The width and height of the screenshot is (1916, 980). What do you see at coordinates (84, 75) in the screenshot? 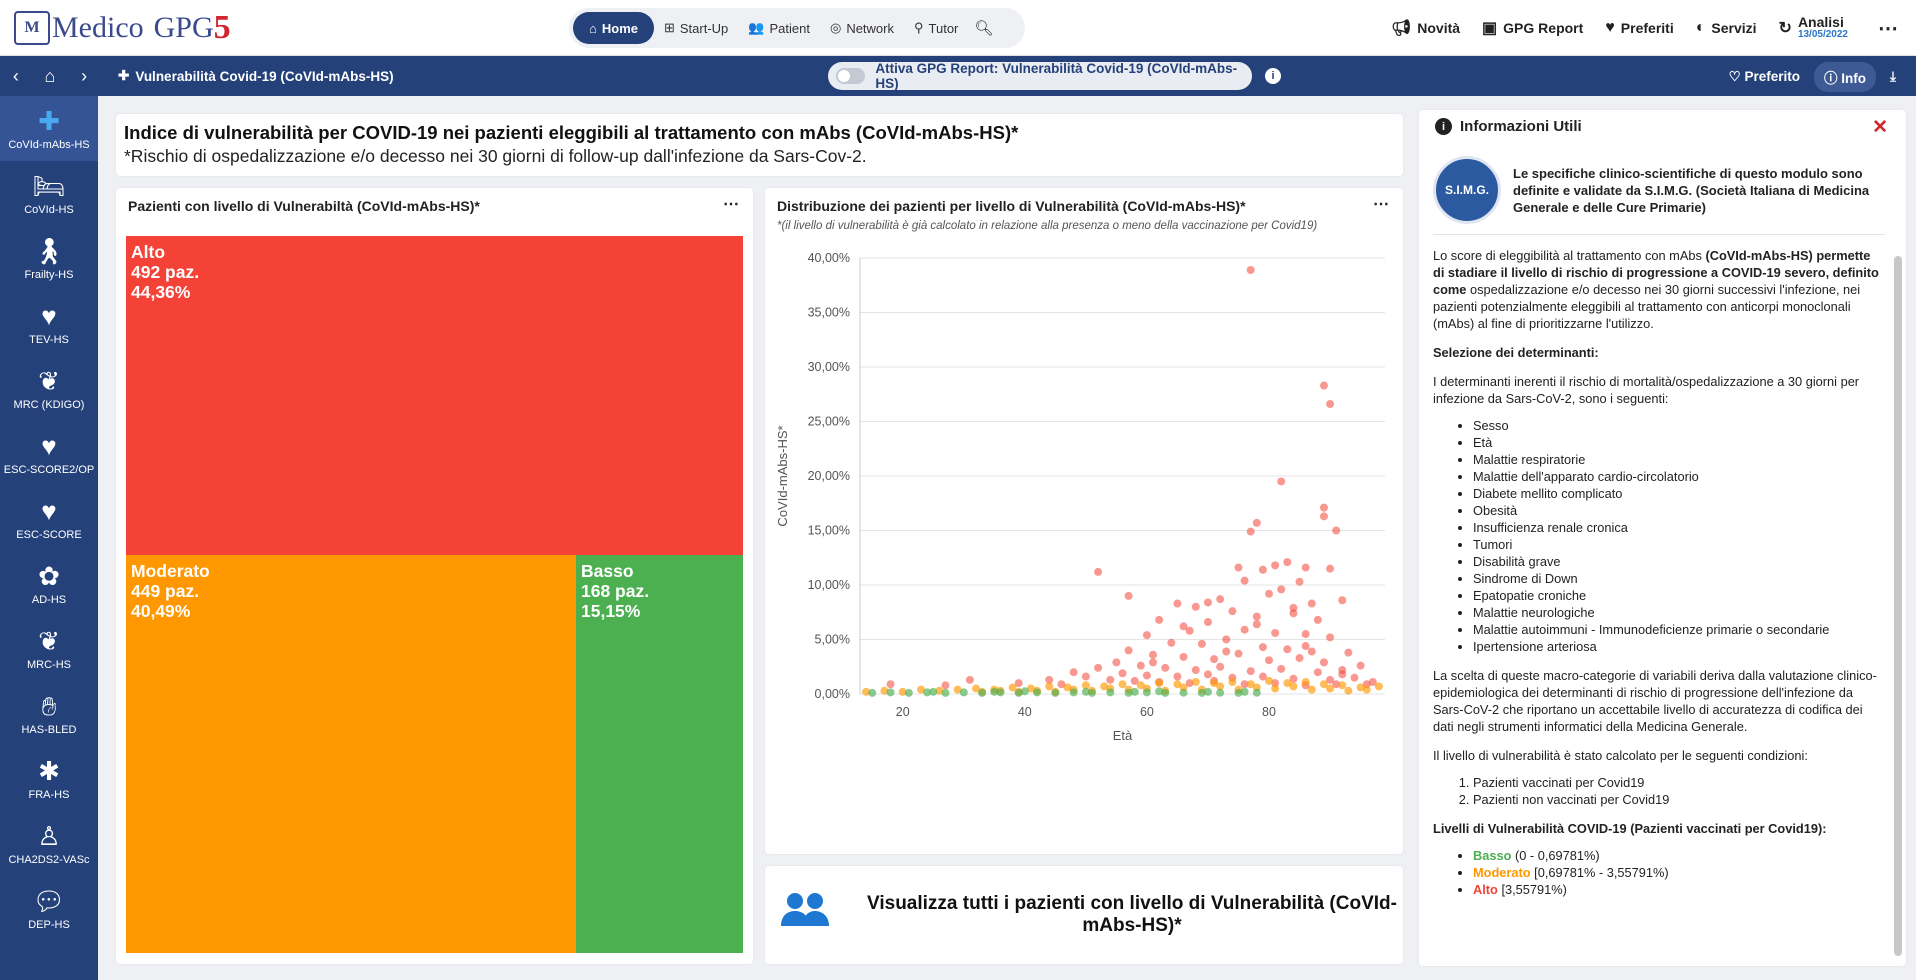
I see `chevron-right-icon: ›` at bounding box center [84, 75].